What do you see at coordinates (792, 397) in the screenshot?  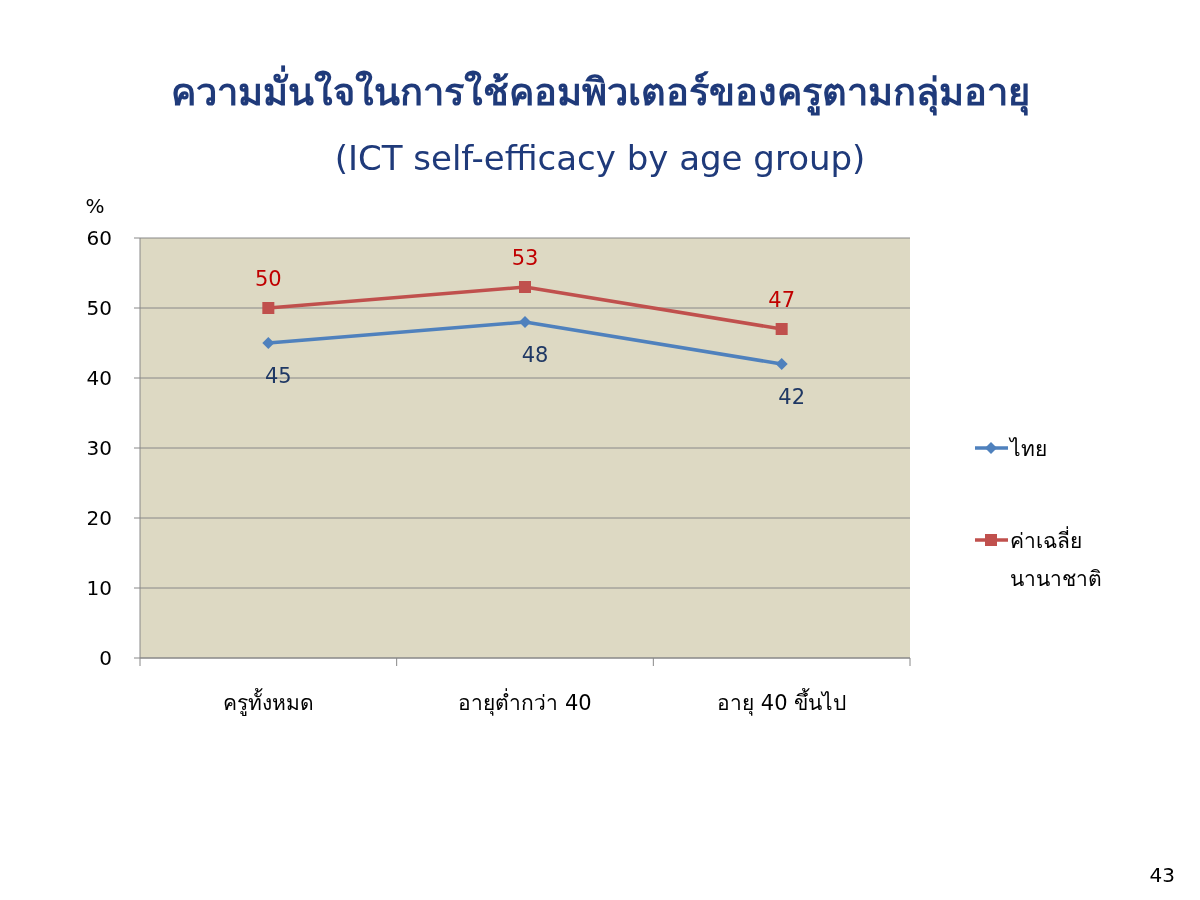 I see `data-label: 42` at bounding box center [792, 397].